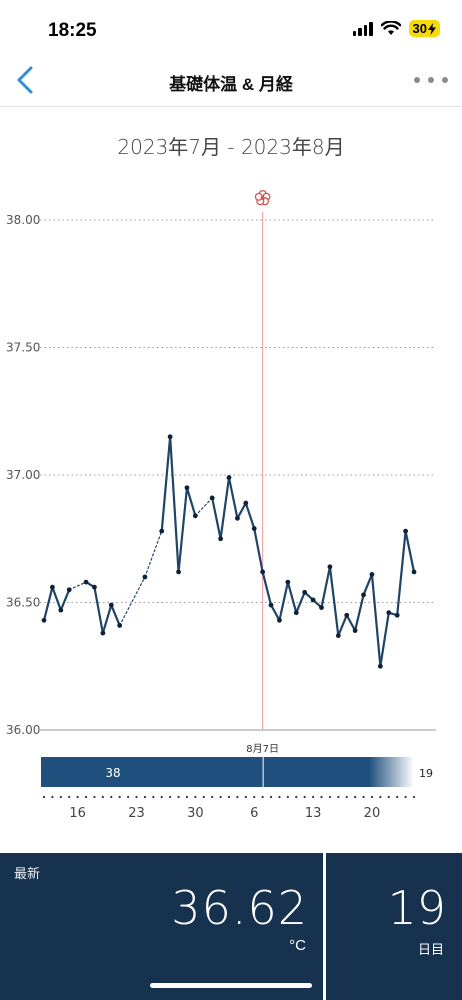 This screenshot has width=462, height=1000. Describe the element at coordinates (313, 813) in the screenshot. I see `x-tick-label: 13` at that location.